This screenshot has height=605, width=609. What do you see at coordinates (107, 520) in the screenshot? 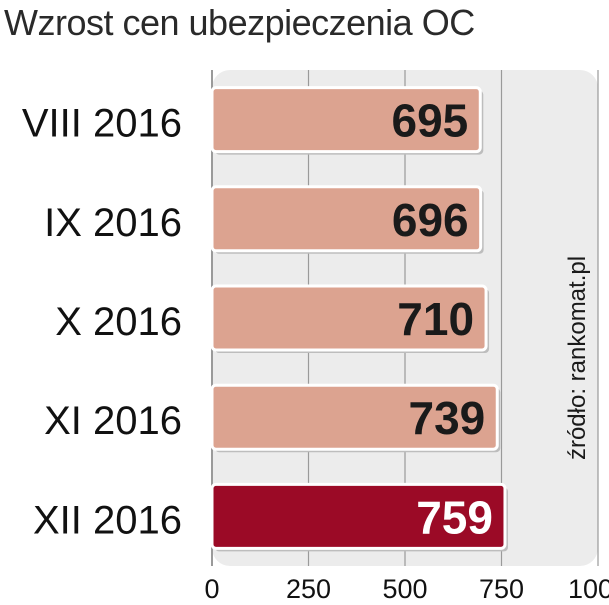
I see `category-label: XII 2016` at bounding box center [107, 520].